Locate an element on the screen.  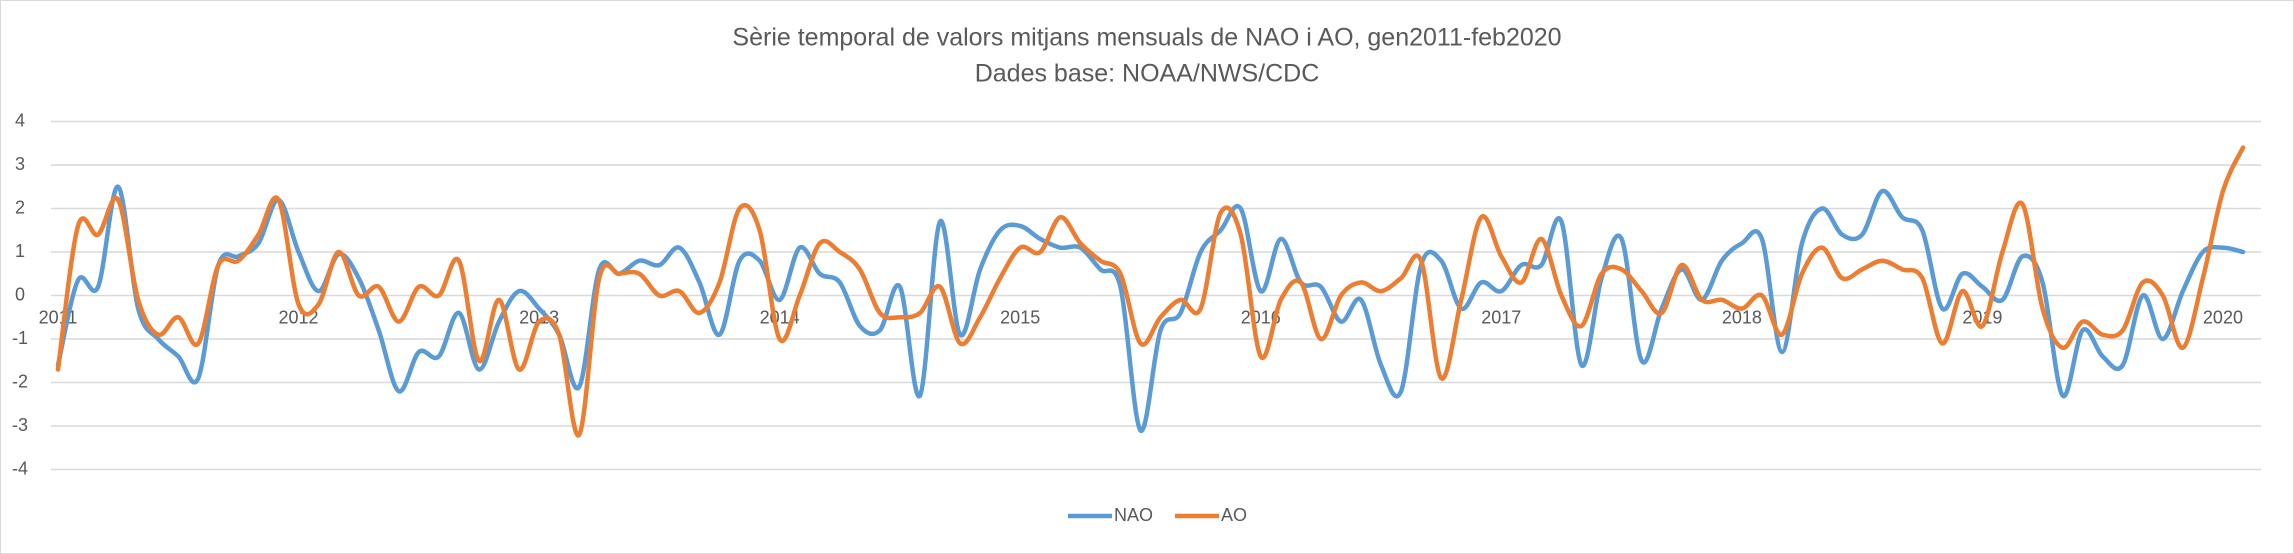
x-tick-label: 2017 is located at coordinates (1501, 317).